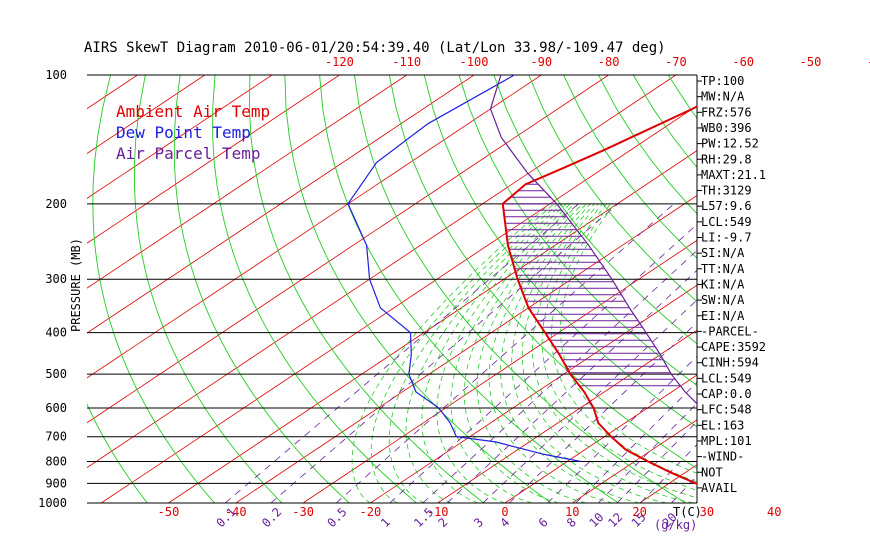  I want to click on sounding-index: CAPE:3592, so click(733, 347).